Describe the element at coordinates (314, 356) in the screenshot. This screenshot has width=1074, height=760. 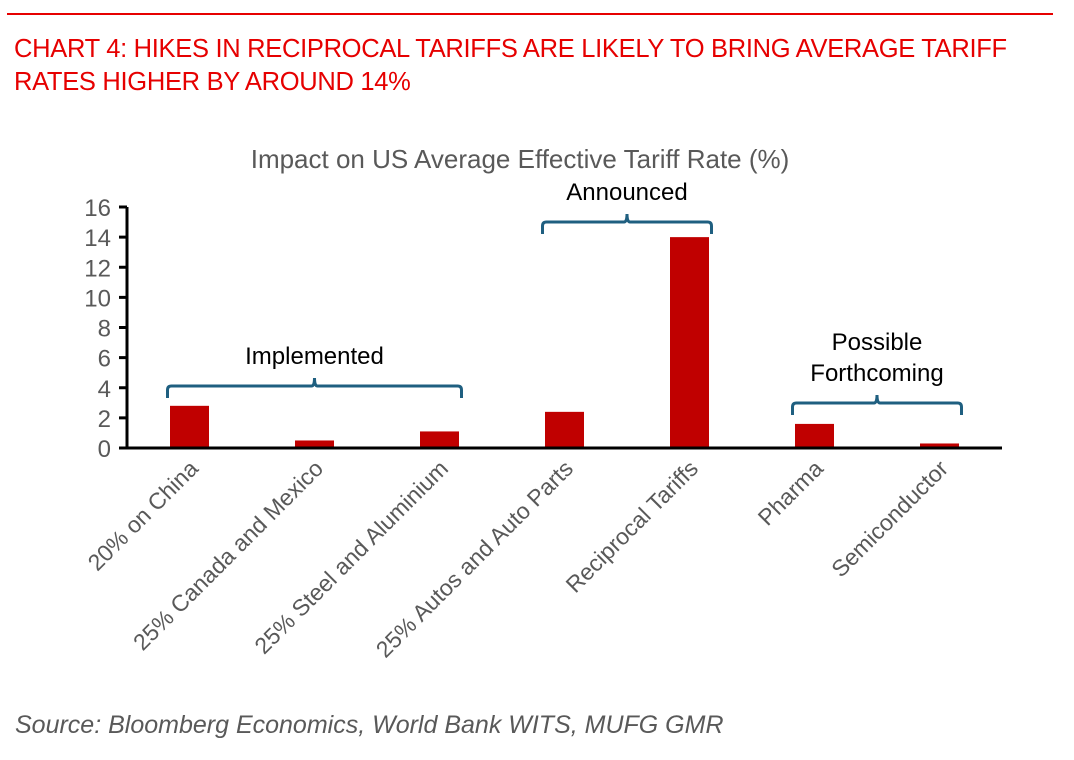
I see `group-label: Implemented` at that location.